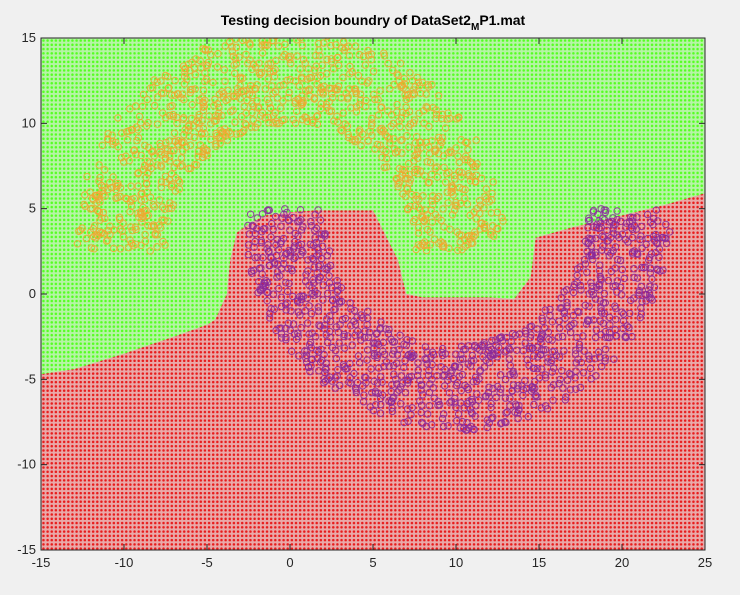 The image size is (740, 595). What do you see at coordinates (539, 562) in the screenshot?
I see `x-tick-label: 15` at bounding box center [539, 562].